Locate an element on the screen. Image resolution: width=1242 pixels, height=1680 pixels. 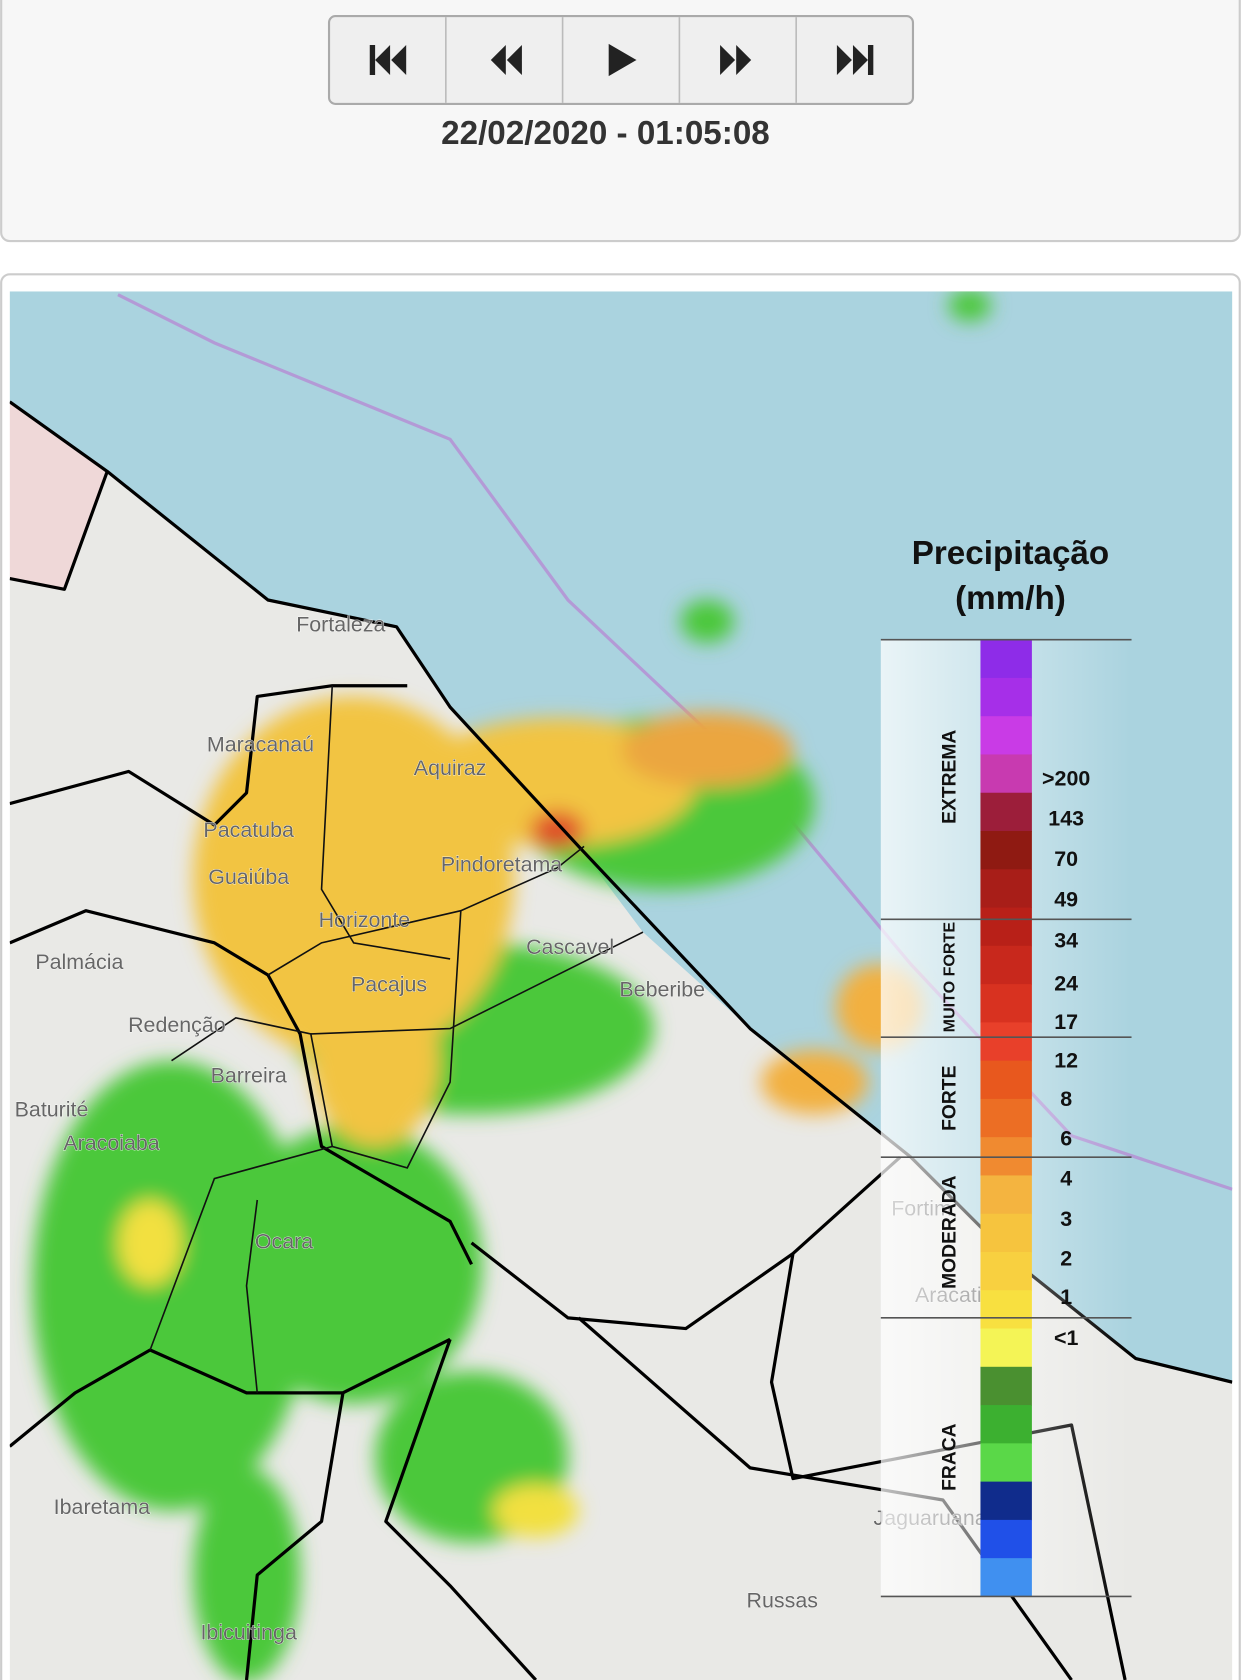
place-label: Baturité is located at coordinates (52, 1110).